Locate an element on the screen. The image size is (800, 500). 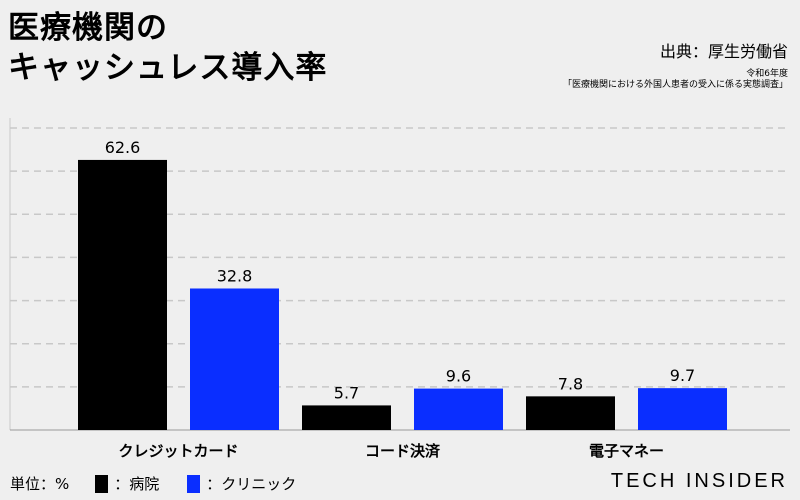
legend-swatch-clinic is located at coordinates (194, 483).